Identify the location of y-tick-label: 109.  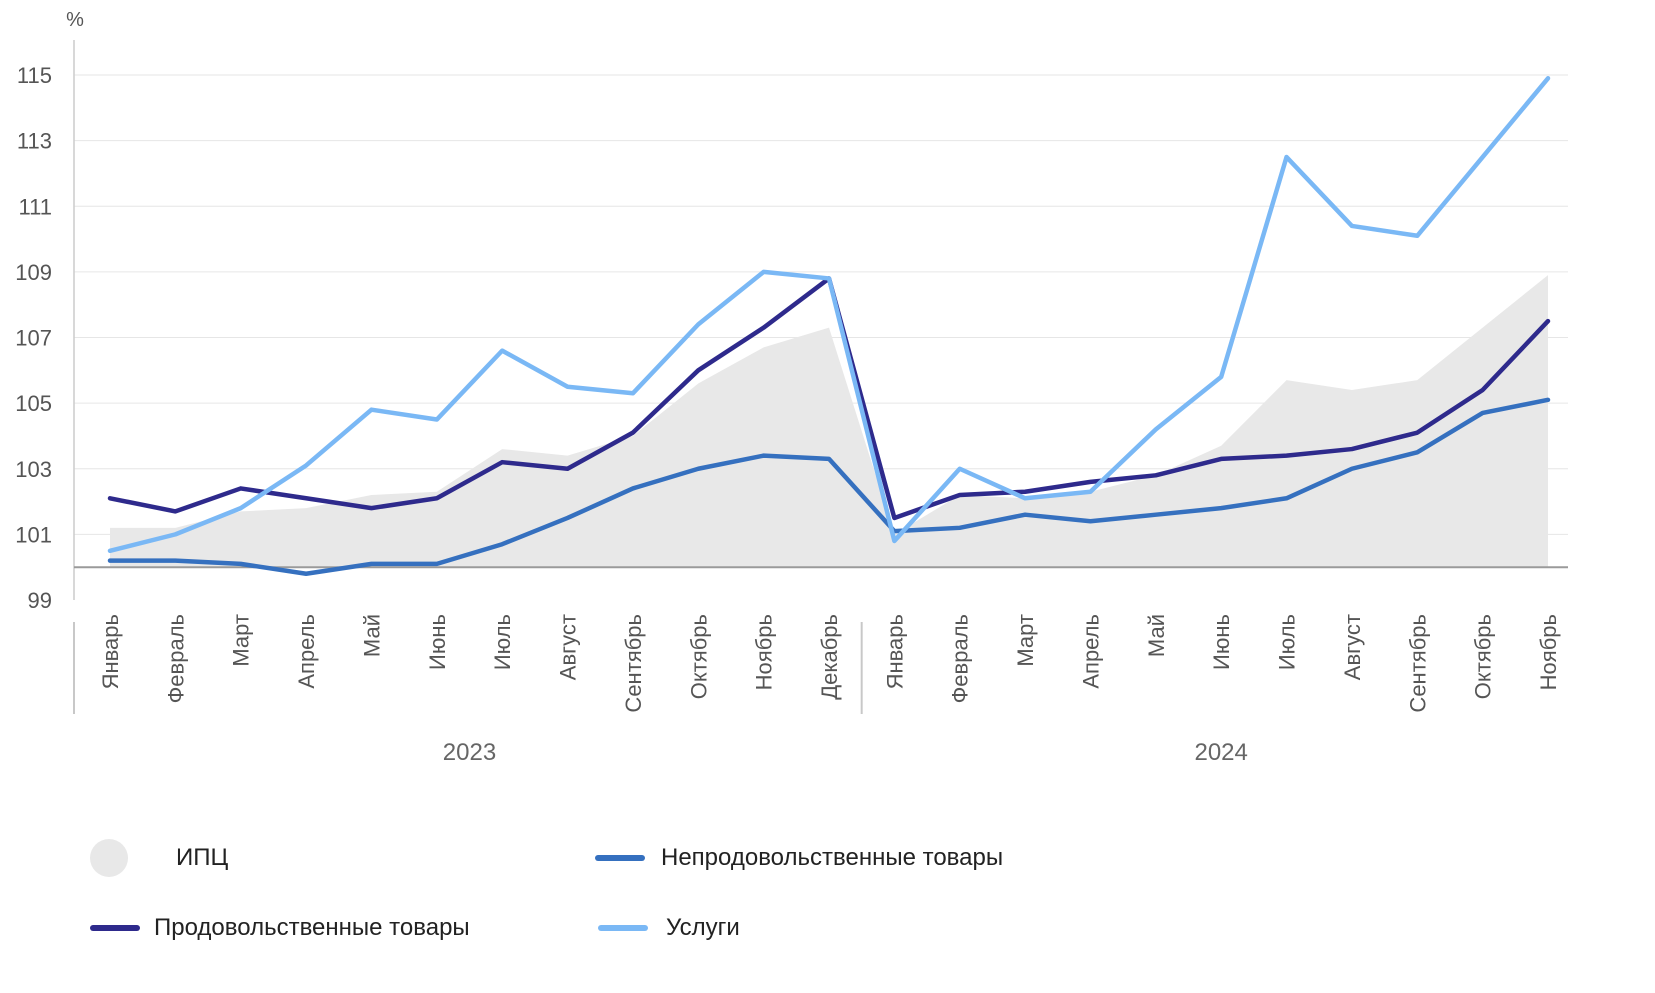
(33, 272).